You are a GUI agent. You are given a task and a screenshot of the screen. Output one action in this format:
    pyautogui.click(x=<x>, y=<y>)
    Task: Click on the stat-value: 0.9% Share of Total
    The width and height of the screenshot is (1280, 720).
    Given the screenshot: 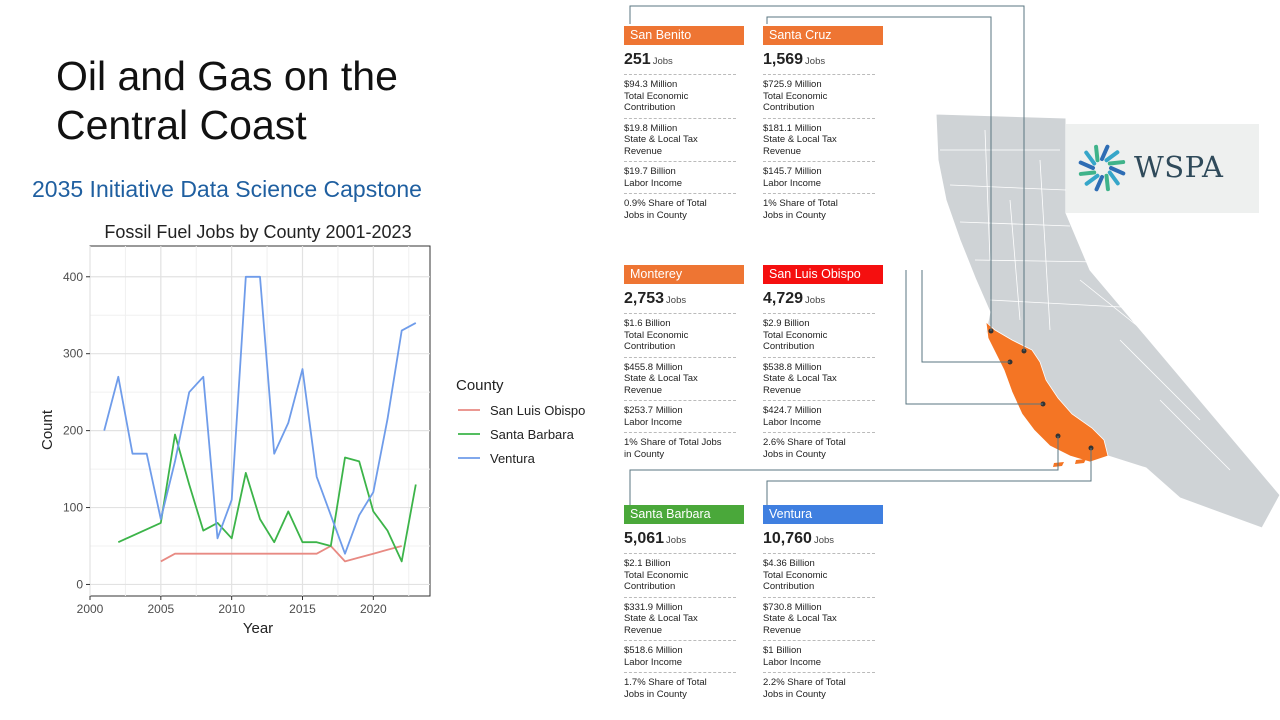 What is the action you would take?
    pyautogui.click(x=665, y=203)
    